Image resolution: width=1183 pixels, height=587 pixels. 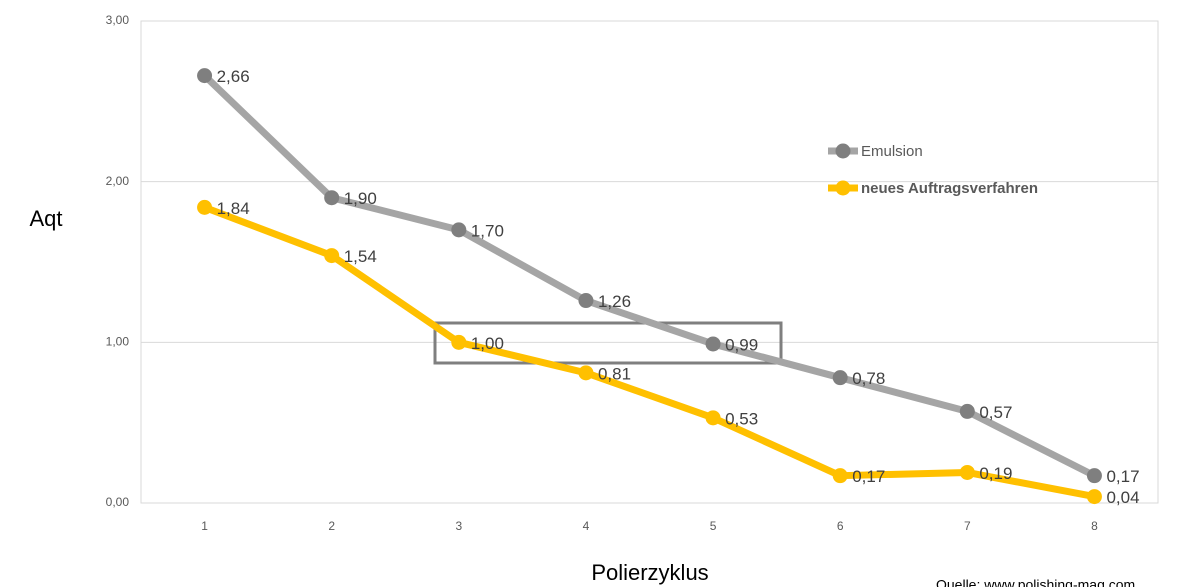 I want to click on data-label: 1,90, so click(x=360, y=198).